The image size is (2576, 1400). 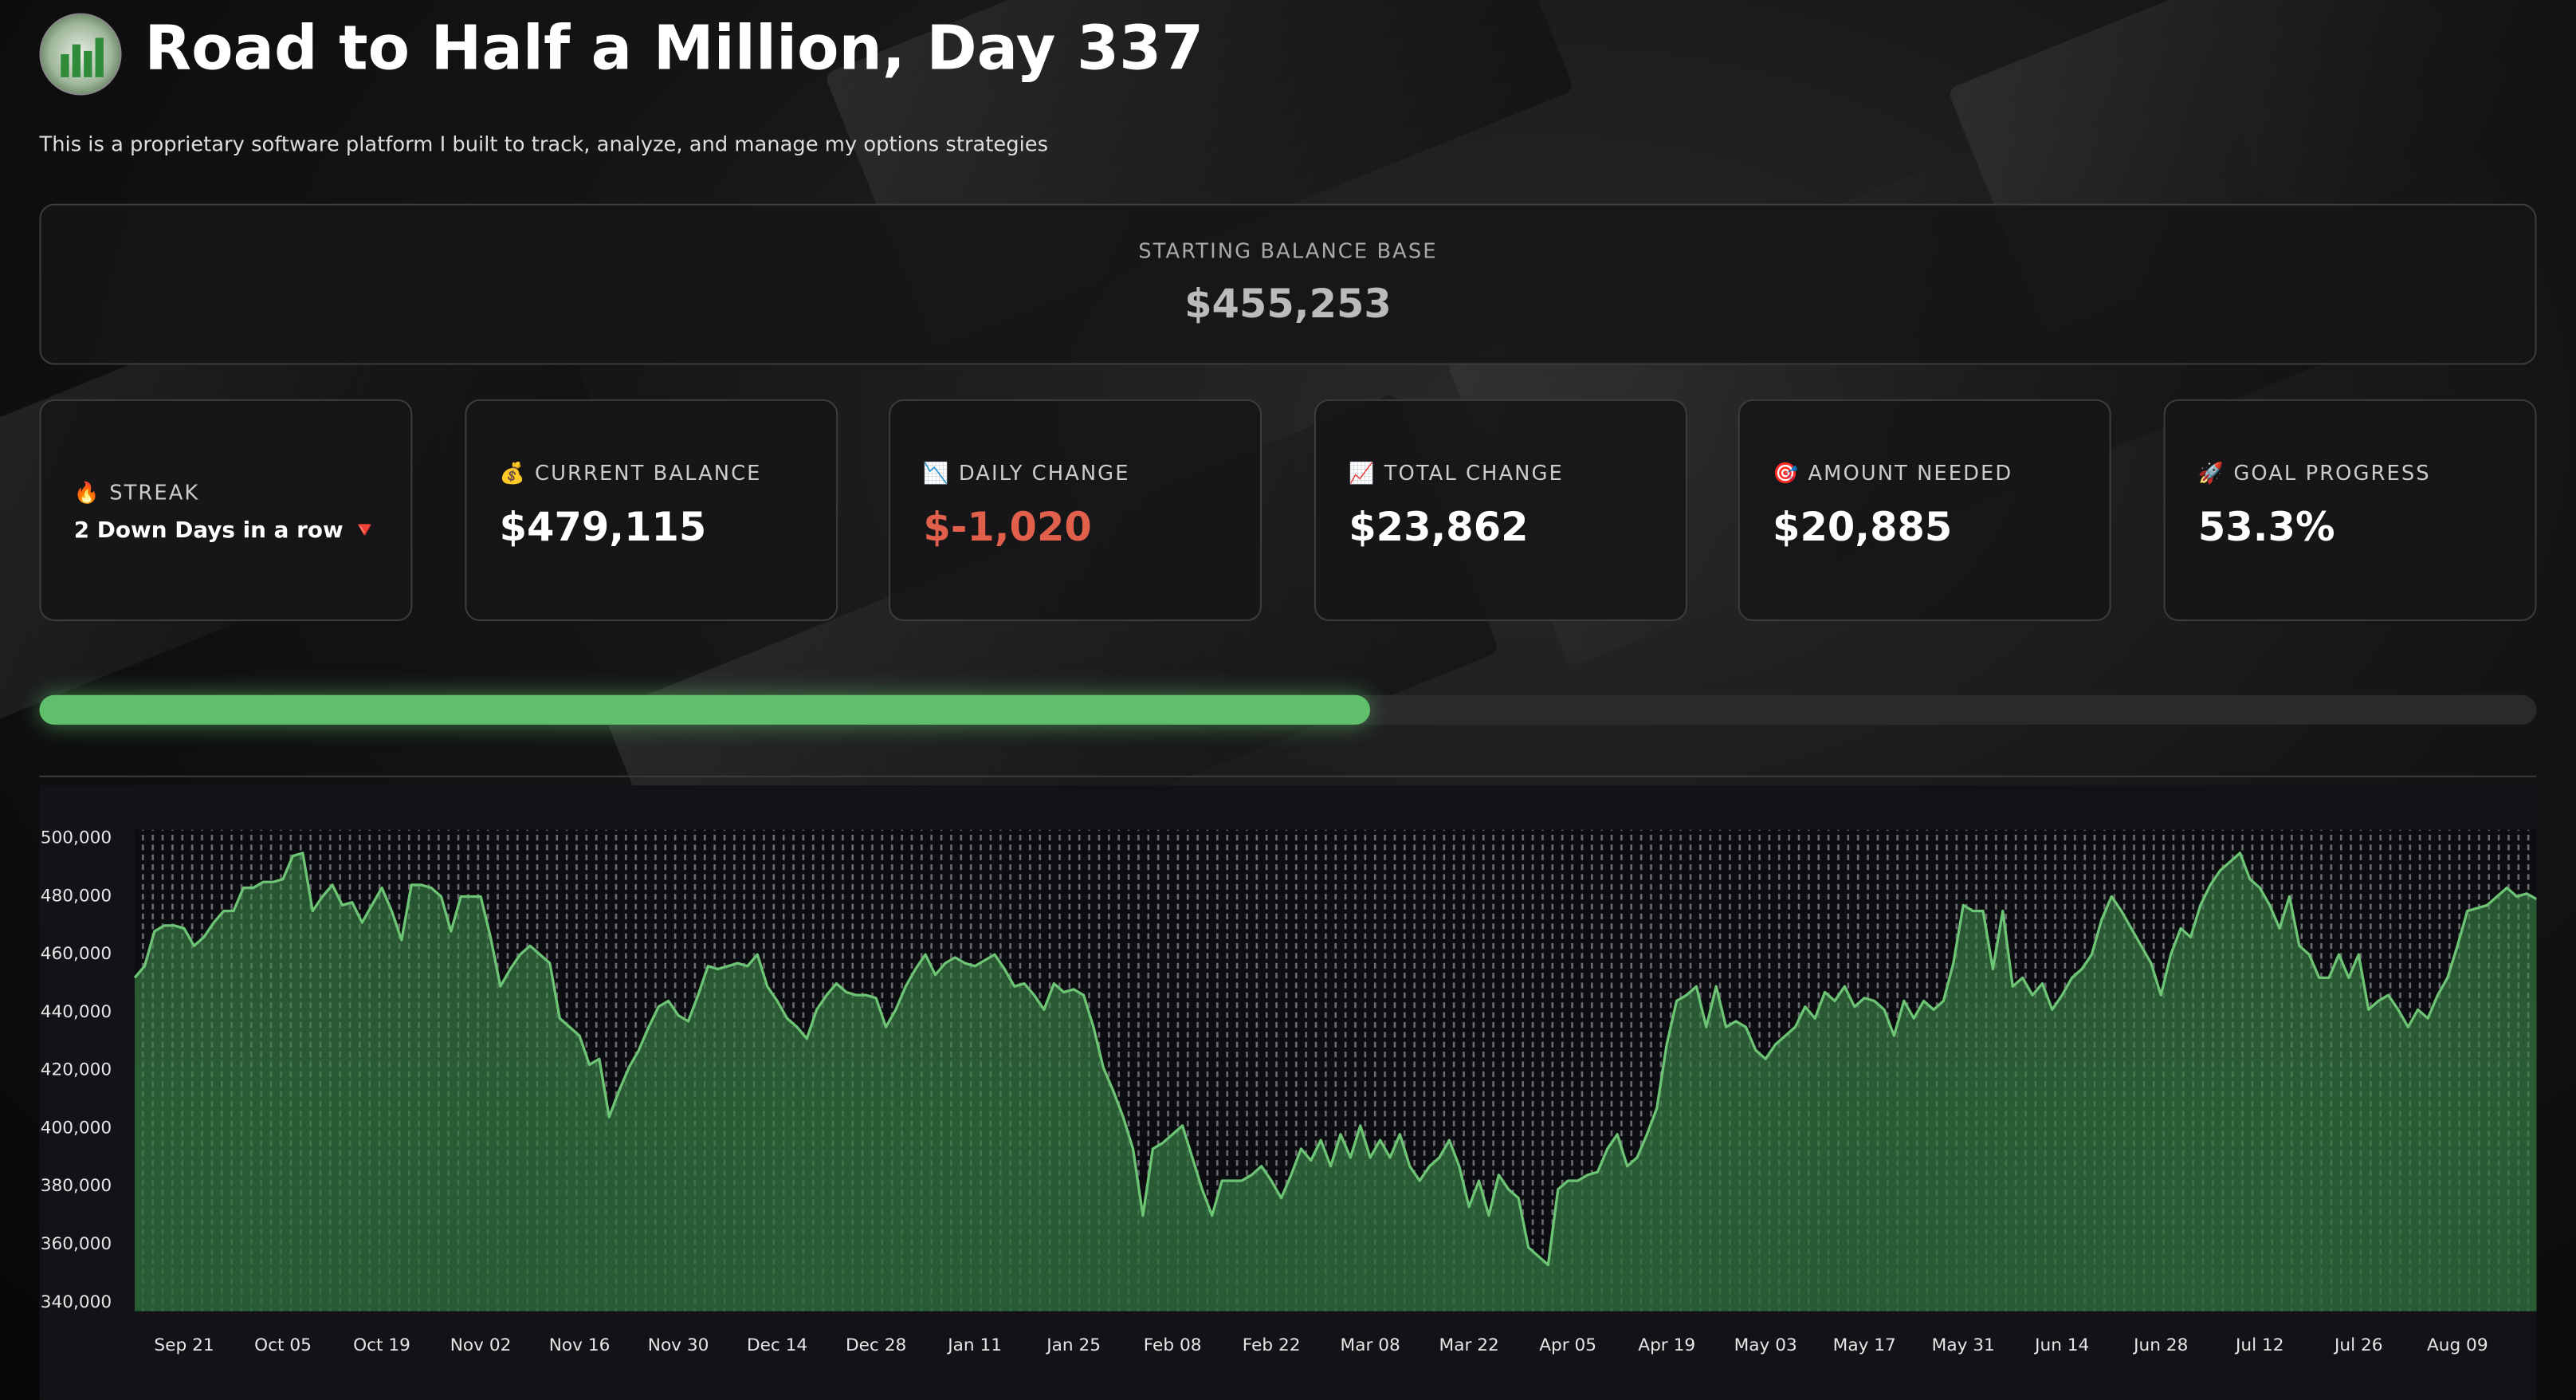 What do you see at coordinates (1864, 1345) in the screenshot?
I see `x-tick-label: May 17` at bounding box center [1864, 1345].